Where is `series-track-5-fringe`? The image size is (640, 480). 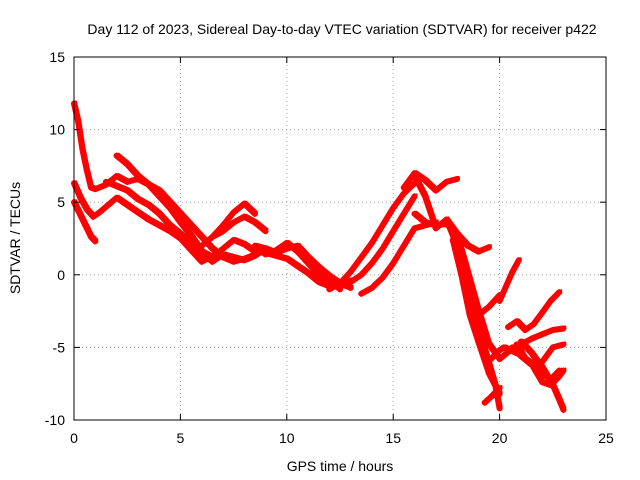
series-track-5-fringe is located at coordinates (187, 219).